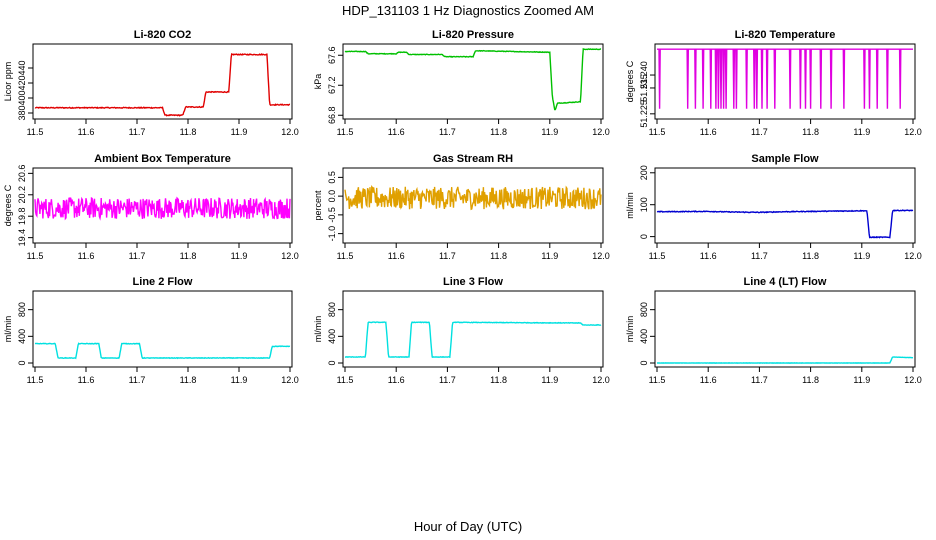 Image resolution: width=936 pixels, height=540 pixels. I want to click on y-tick-label: 67.6, so click(332, 55).